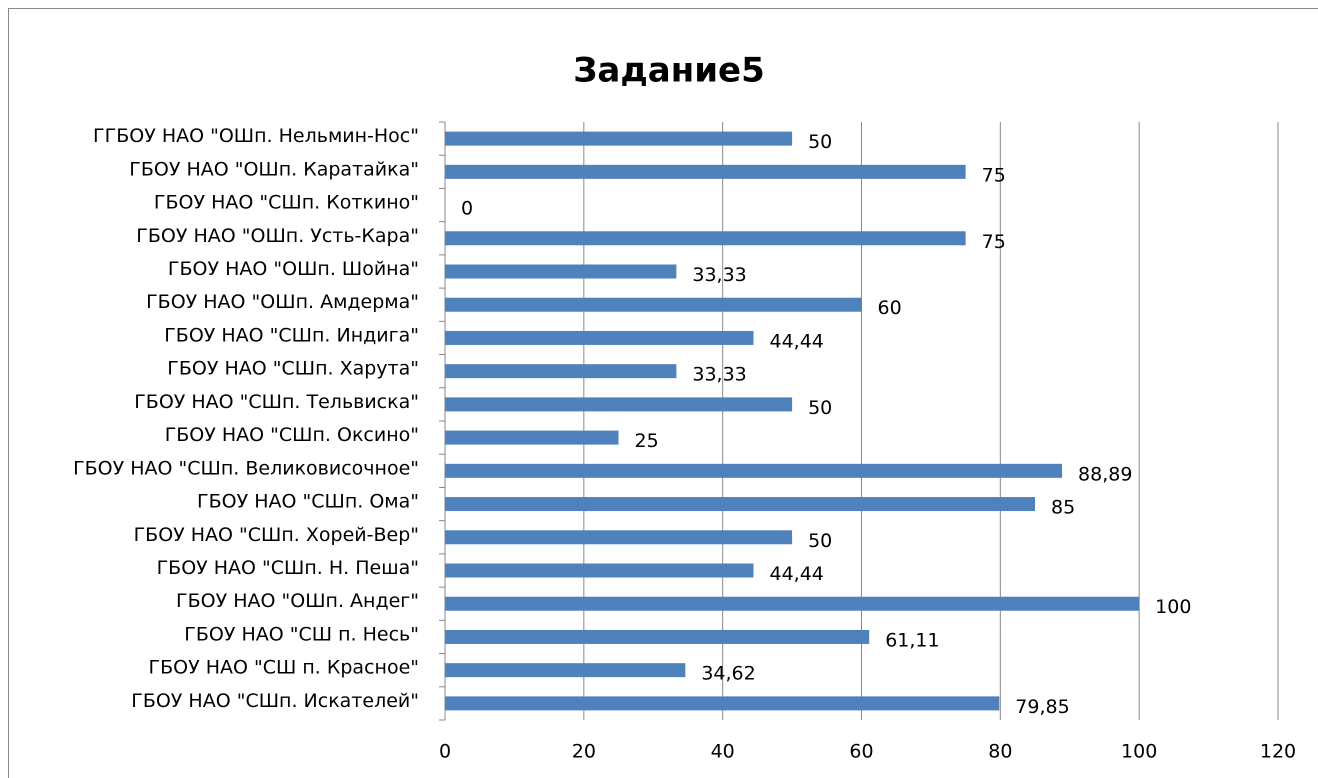 This screenshot has height=778, width=1318. What do you see at coordinates (276, 402) in the screenshot?
I see `y-tick-label: ГБОУ НАО "СШп. Тельвиска"` at bounding box center [276, 402].